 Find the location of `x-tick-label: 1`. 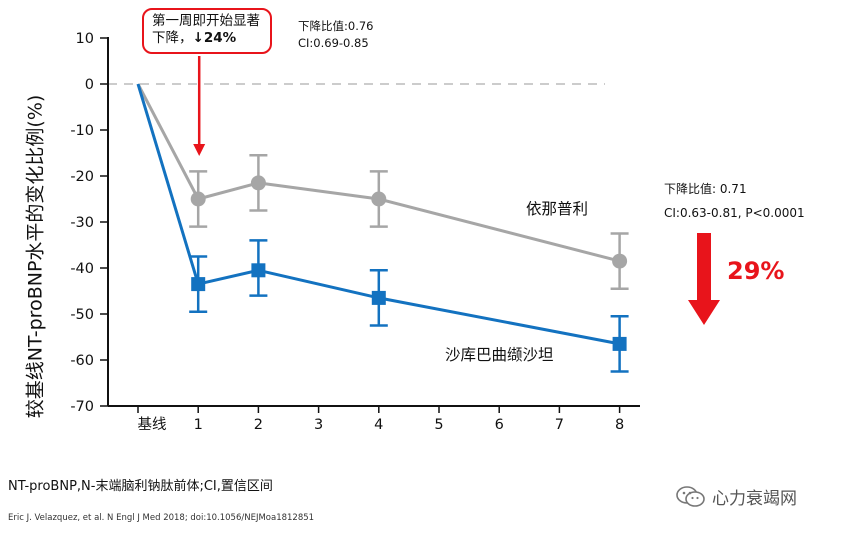

x-tick-label: 1 is located at coordinates (198, 425).